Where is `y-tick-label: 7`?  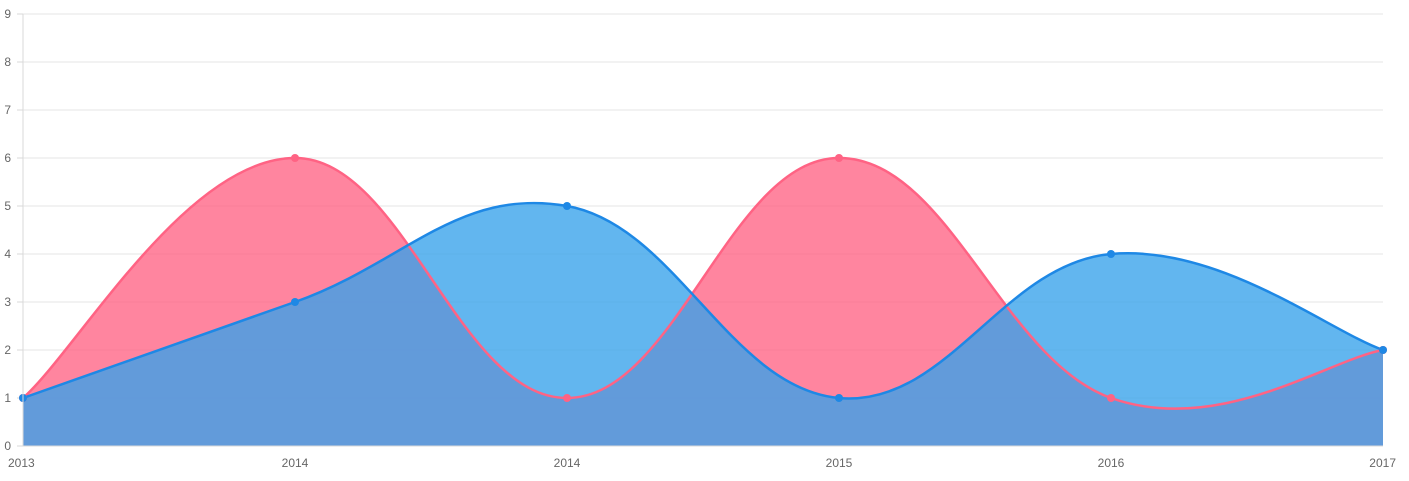 y-tick-label: 7 is located at coordinates (7, 110).